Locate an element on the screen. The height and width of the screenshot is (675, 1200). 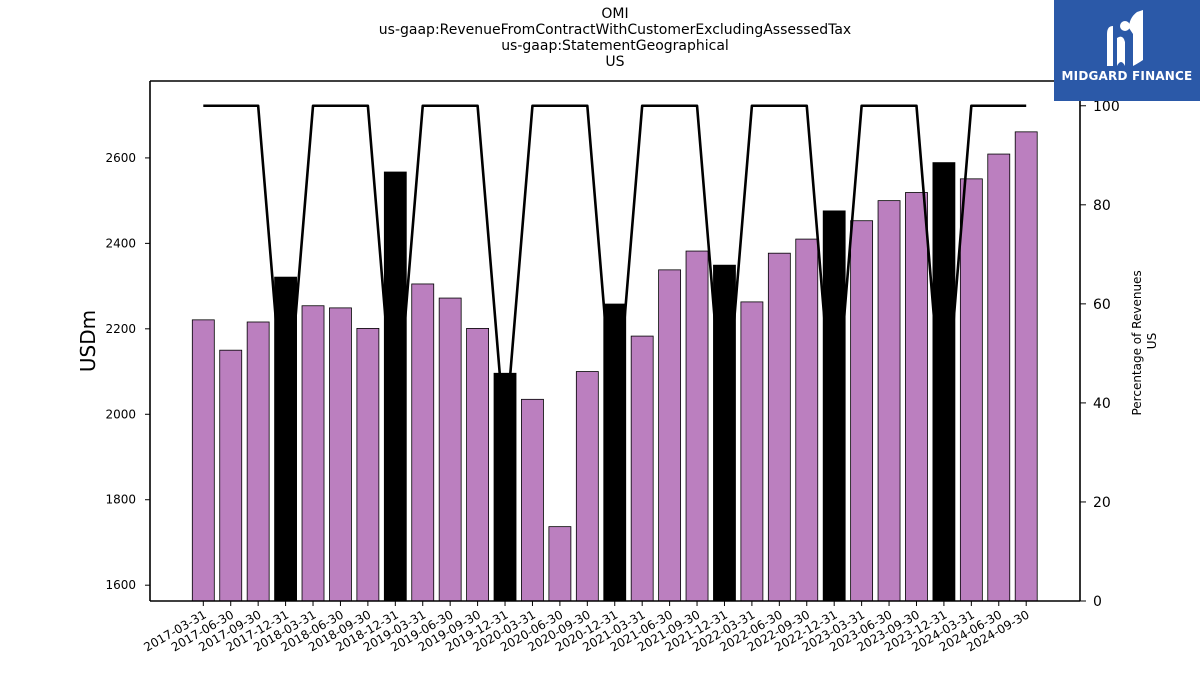
y-tick-label: 2400 is located at coordinates (120, 243).